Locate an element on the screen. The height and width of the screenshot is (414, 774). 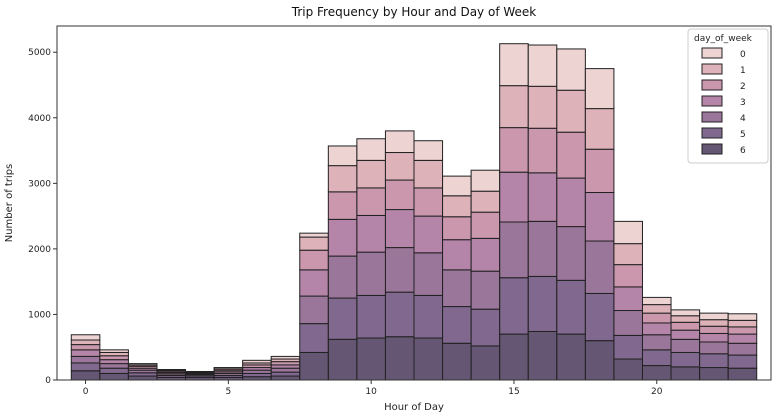
chart-title: Trip Frequency by Hour and Day of Week is located at coordinates (414, 12).